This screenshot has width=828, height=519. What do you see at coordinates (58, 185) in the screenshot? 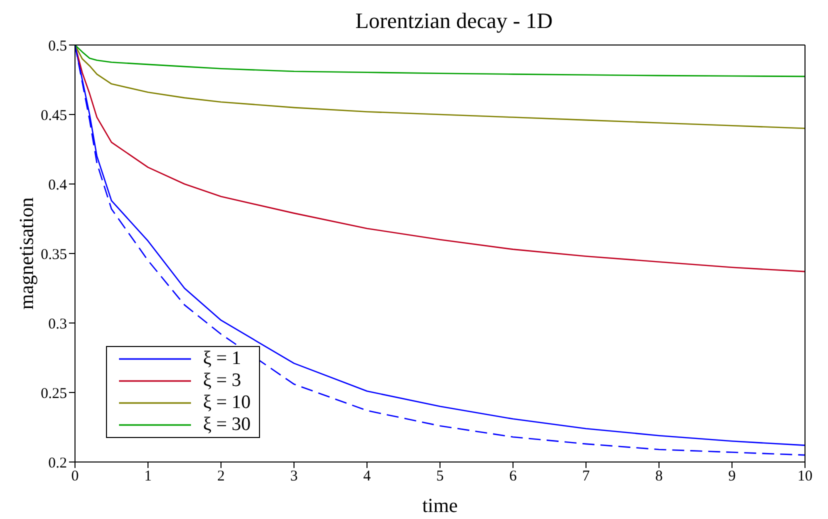
I see `y-tick-label: 0.4` at bounding box center [58, 185].